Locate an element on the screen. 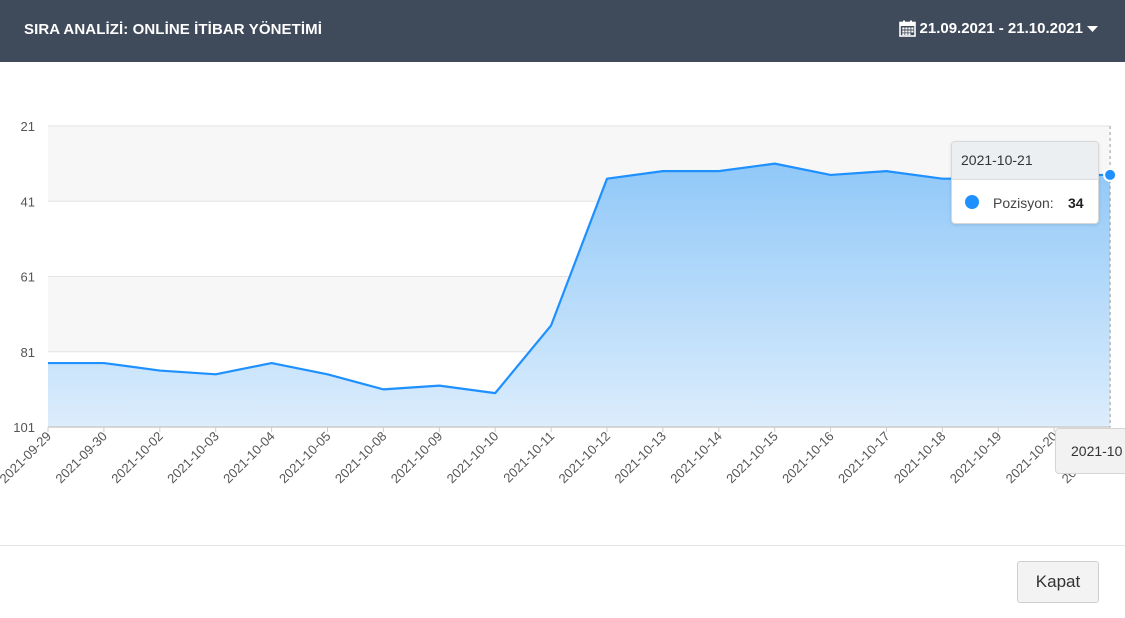  x-tick-label: 2021-10-03 is located at coordinates (193, 458).